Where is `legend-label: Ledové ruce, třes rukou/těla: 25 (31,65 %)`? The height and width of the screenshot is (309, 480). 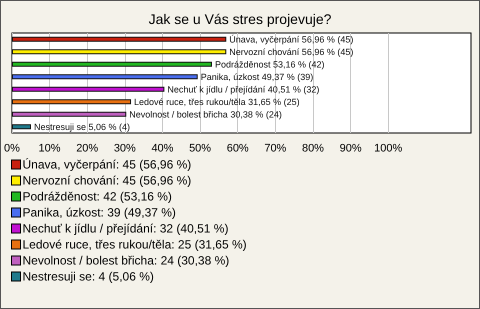 legend-label: Ledové ruce, třes rukou/těla: 25 (31,65 %) is located at coordinates (134, 245).